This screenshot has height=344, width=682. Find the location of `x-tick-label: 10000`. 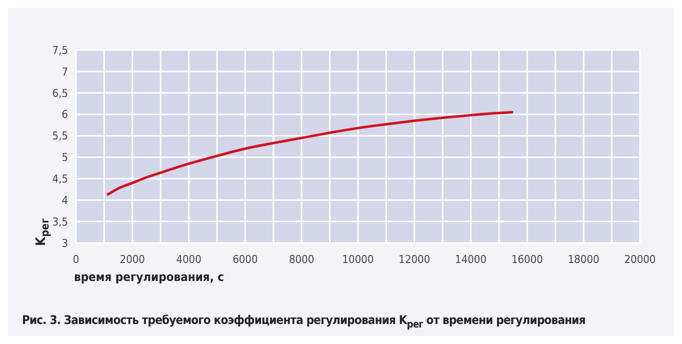

x-tick-label: 10000 is located at coordinates (358, 259).